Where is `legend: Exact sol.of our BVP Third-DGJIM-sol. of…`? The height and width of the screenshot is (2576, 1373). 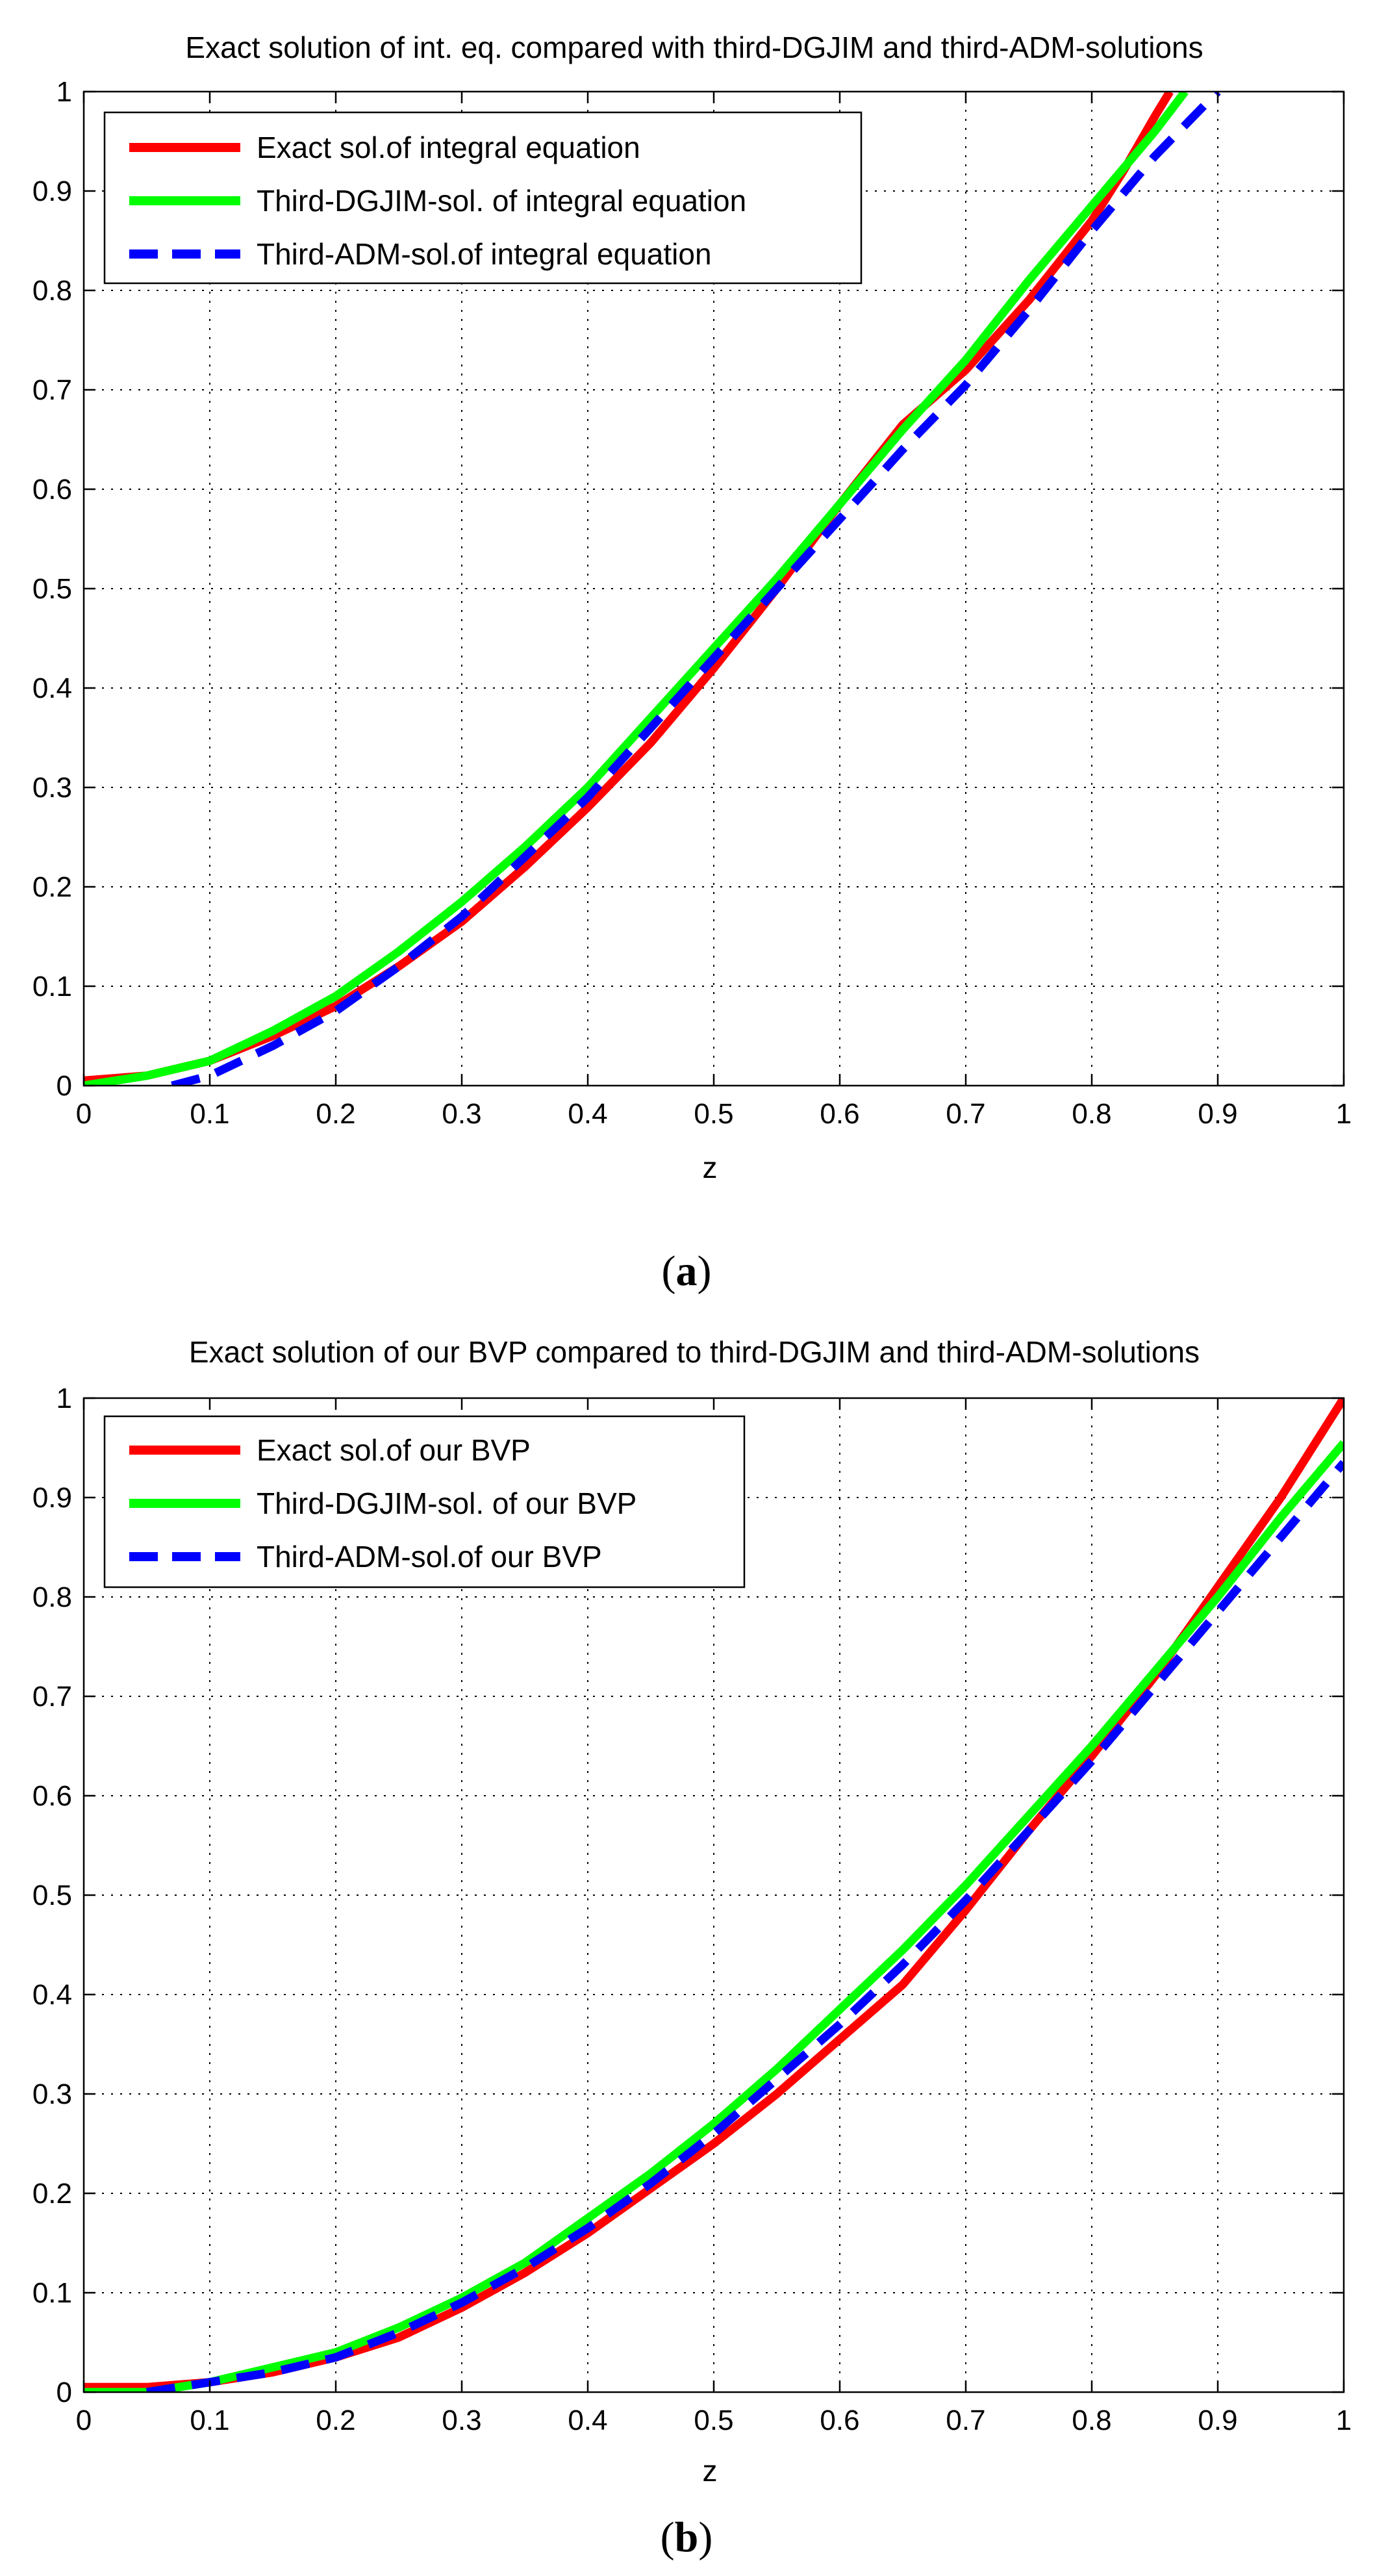
legend: Exact sol.of our BVP Third-DGJIM-sol. of… is located at coordinates (424, 1501).